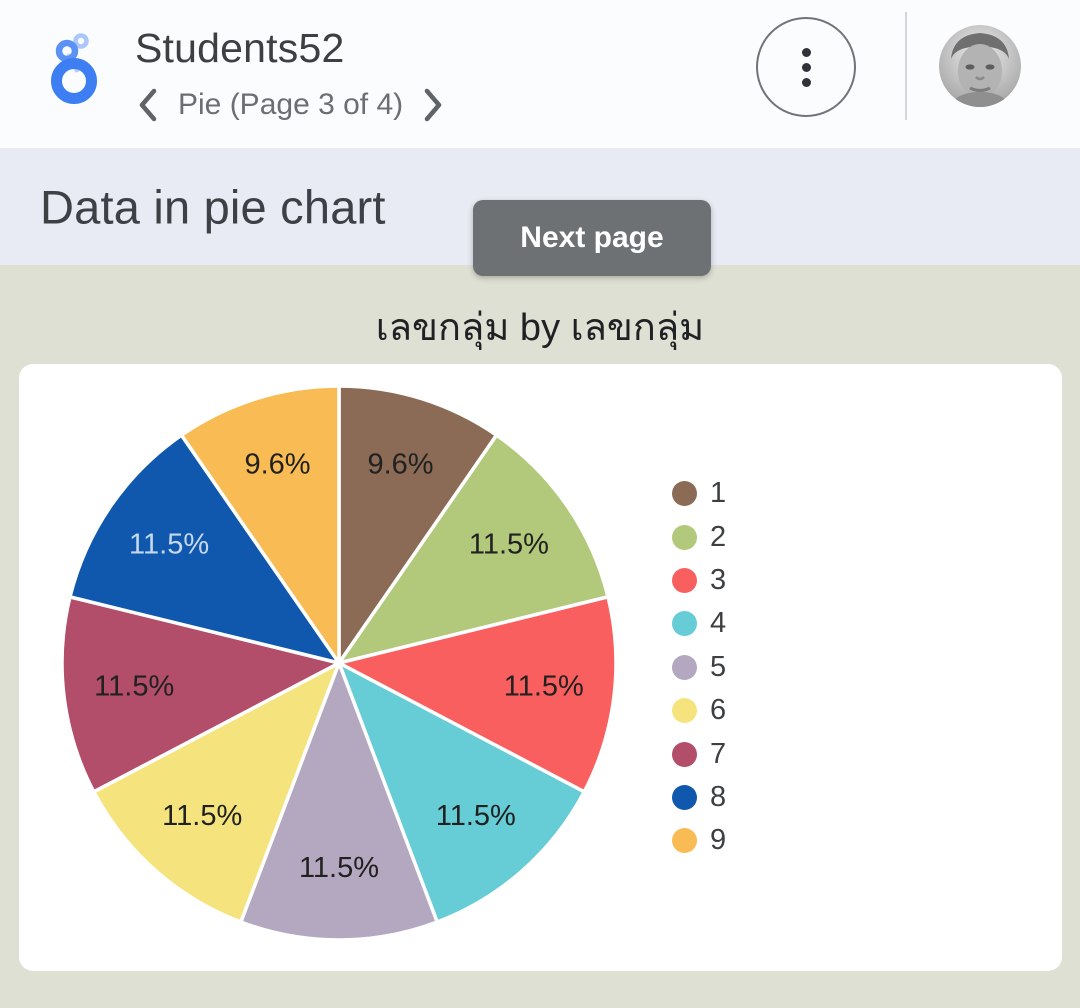 Image resolution: width=1080 pixels, height=1008 pixels. I want to click on chevron-right-icon, so click(433, 105).